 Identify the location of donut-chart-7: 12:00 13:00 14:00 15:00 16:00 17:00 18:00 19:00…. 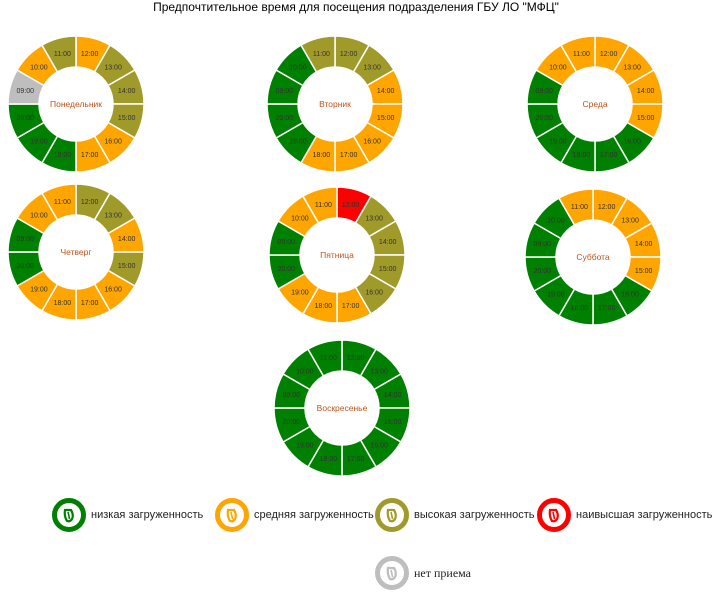
(342, 408).